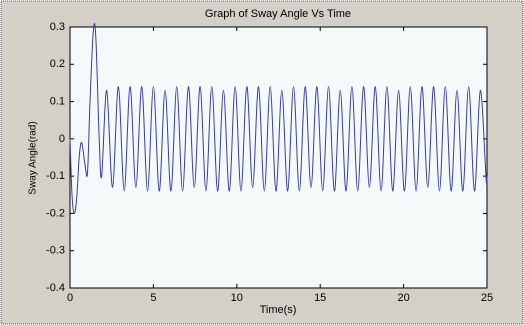  Describe the element at coordinates (55, 176) in the screenshot. I see `y-tick-label: -0.1` at that location.